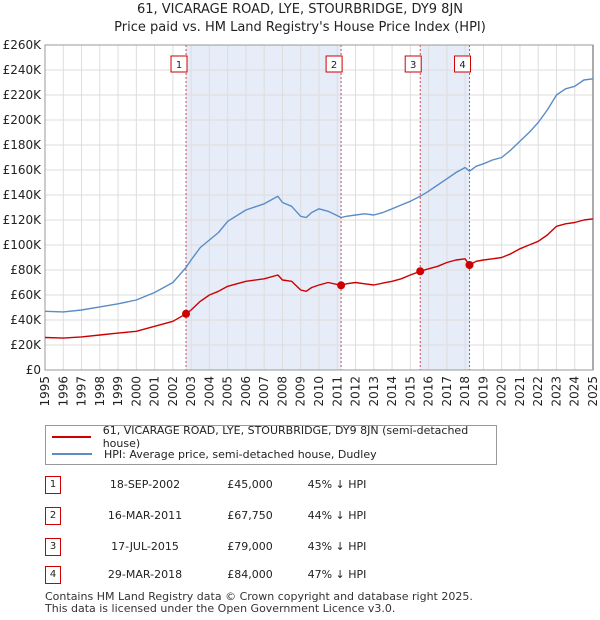  I want to click on transaction-price: £45,000, so click(250, 484).